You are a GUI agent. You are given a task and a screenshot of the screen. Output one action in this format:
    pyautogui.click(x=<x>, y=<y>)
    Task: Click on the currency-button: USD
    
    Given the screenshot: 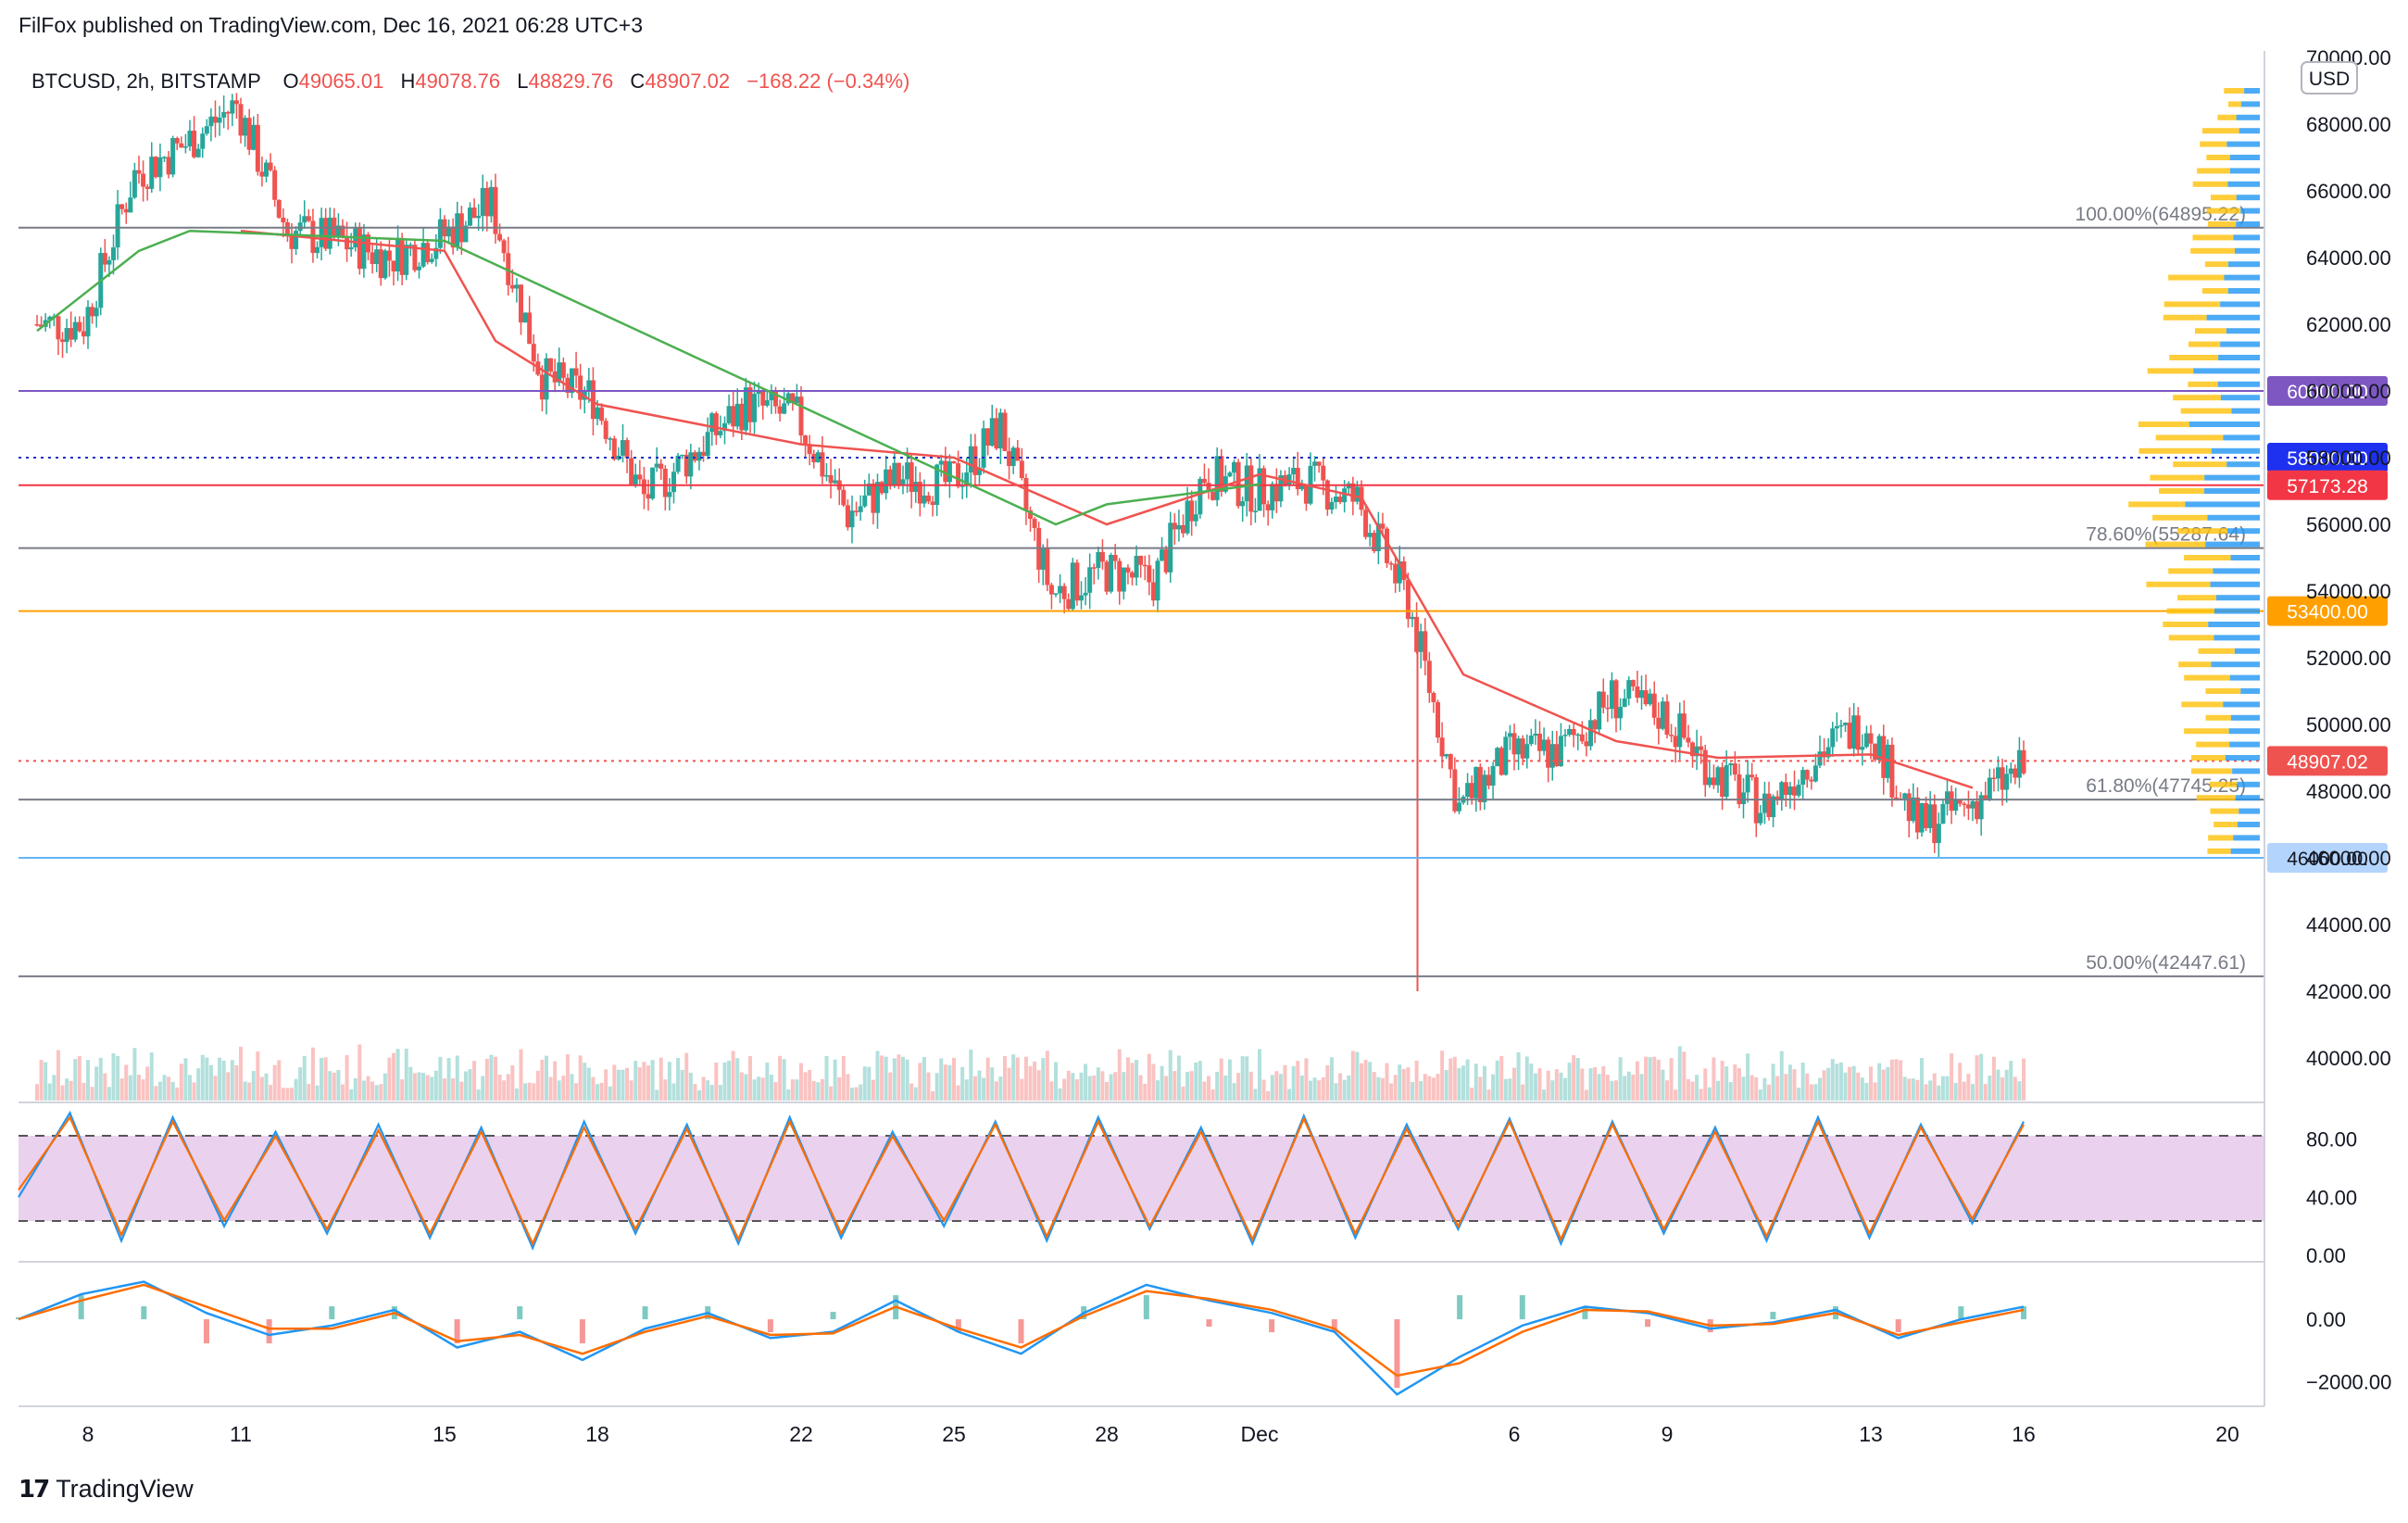 What is the action you would take?
    pyautogui.click(x=2329, y=77)
    